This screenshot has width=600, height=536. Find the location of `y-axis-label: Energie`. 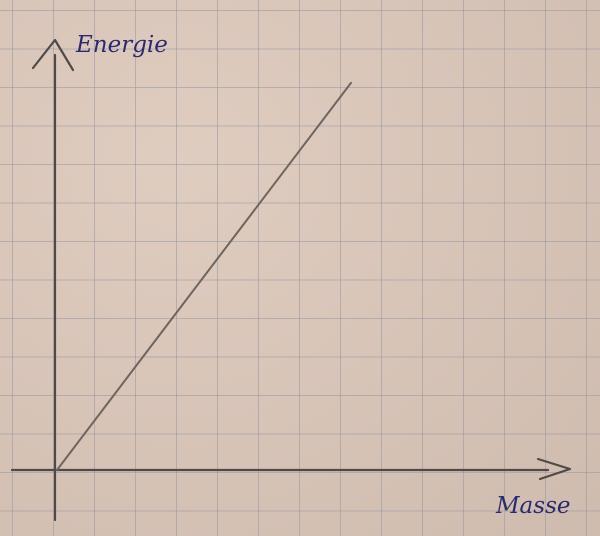

y-axis-label: Energie is located at coordinates (121, 45).